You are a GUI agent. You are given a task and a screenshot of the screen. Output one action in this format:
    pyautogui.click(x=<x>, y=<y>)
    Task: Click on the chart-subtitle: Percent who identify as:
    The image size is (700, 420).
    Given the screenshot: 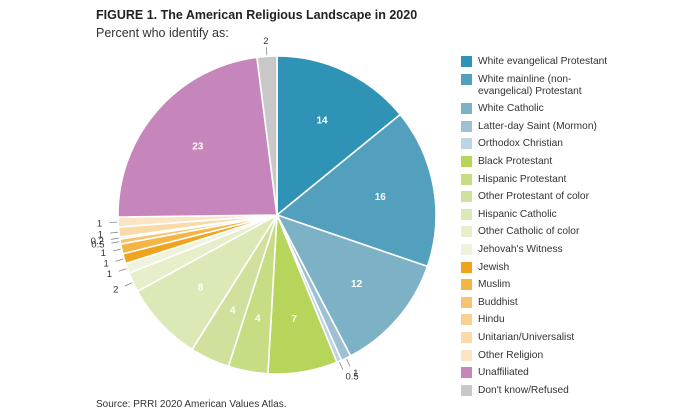 What is the action you would take?
    pyautogui.click(x=162, y=33)
    